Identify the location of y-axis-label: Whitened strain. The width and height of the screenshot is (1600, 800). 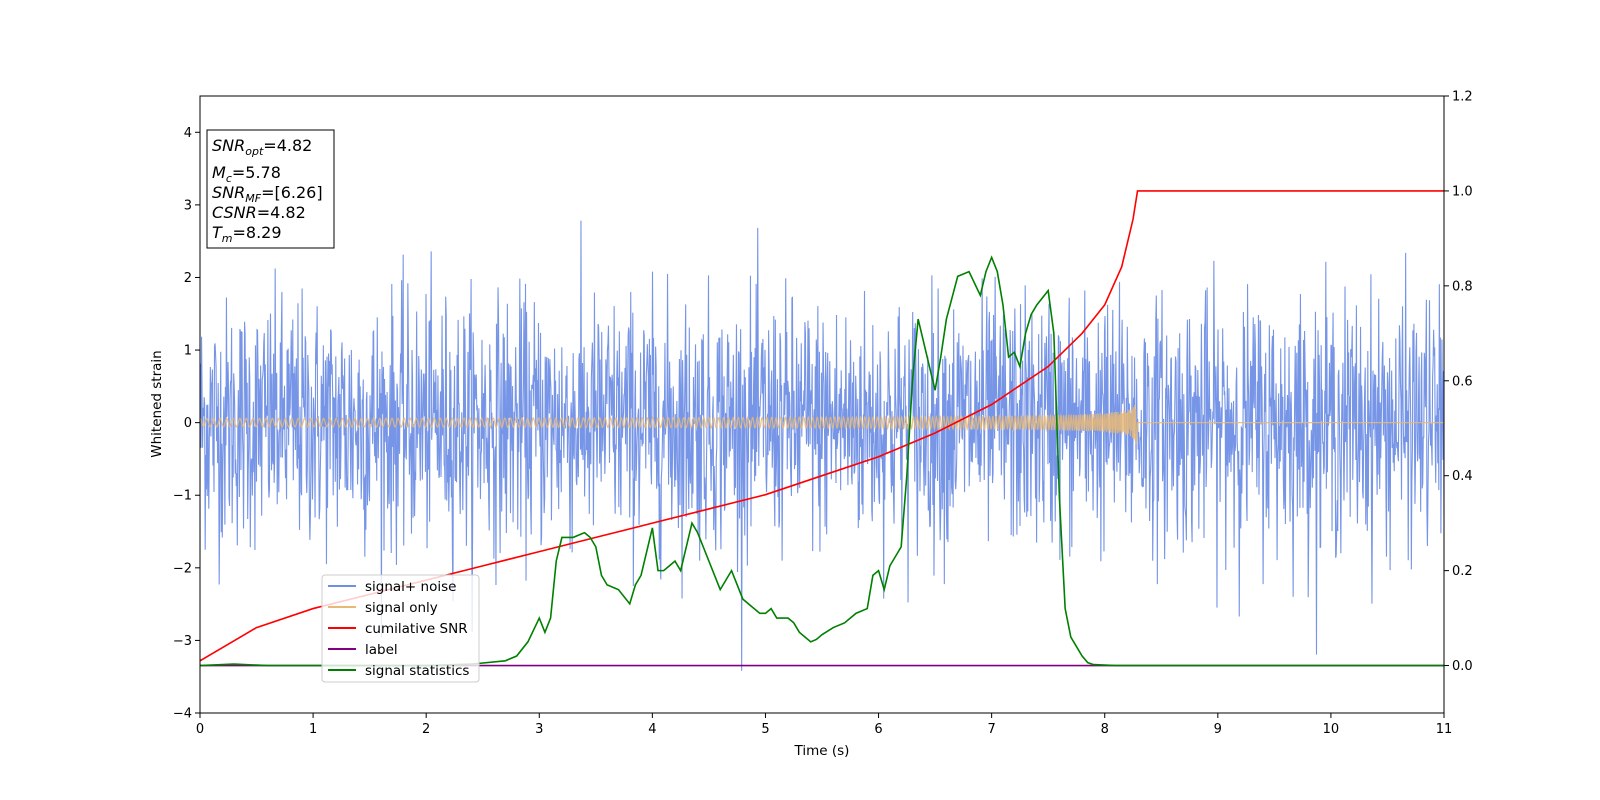
(157, 403).